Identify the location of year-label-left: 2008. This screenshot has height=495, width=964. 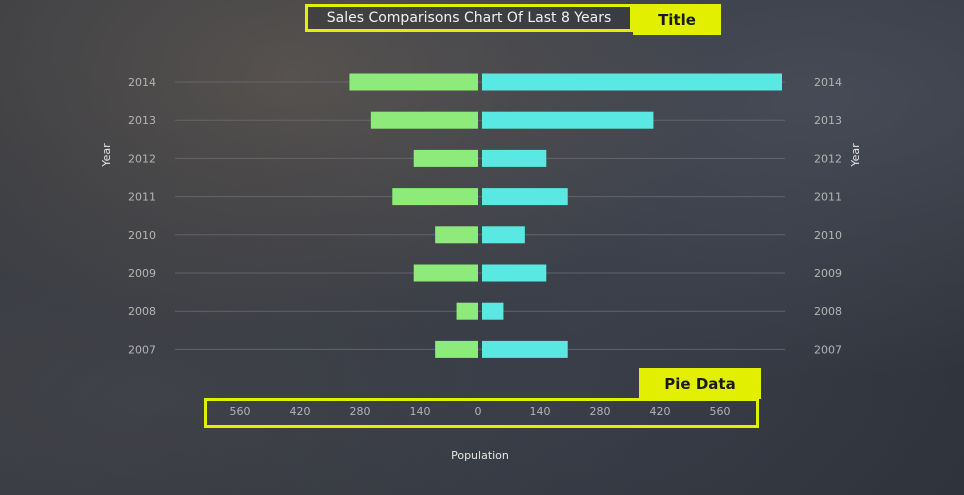
(142, 311).